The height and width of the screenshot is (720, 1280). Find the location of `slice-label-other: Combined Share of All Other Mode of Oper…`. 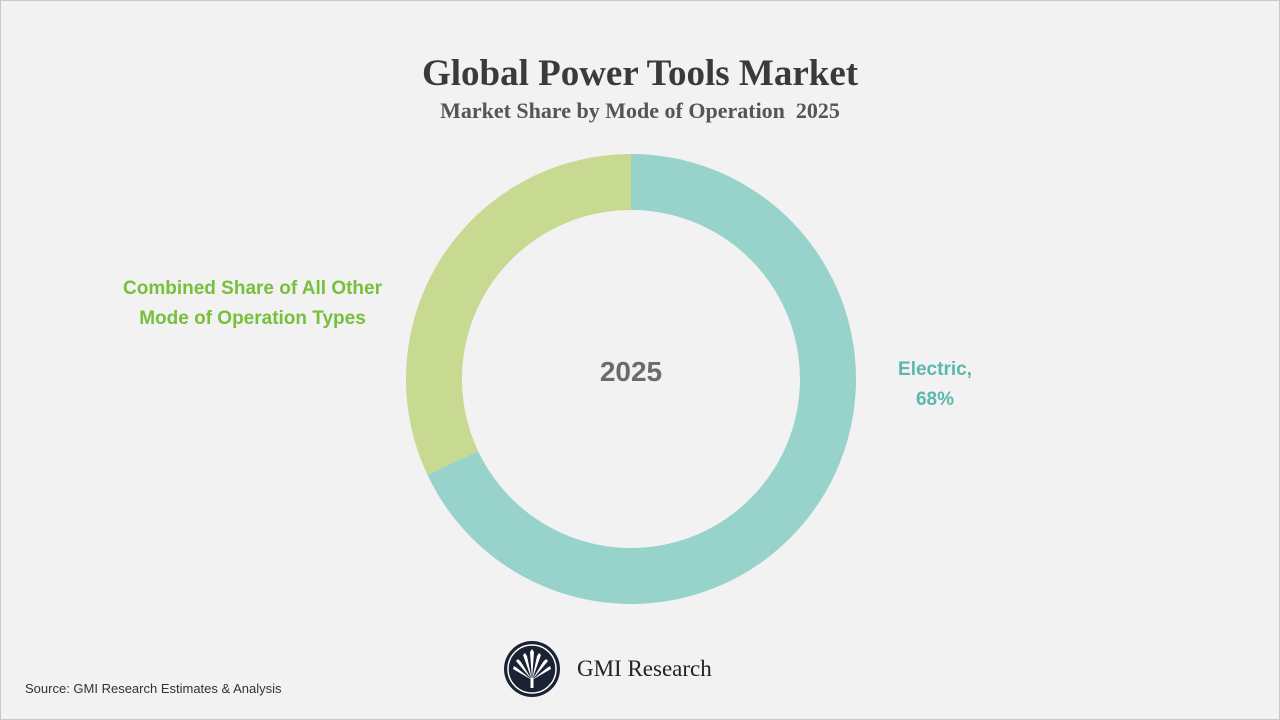

slice-label-other: Combined Share of All Other Mode of Oper… is located at coordinates (252, 304).